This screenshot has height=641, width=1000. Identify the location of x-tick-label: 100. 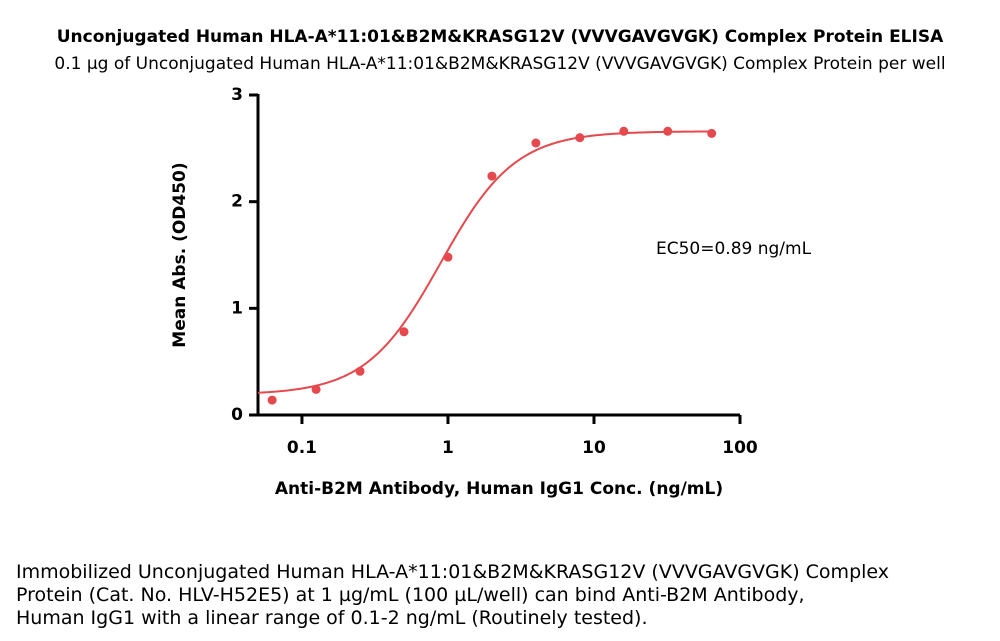
(740, 448).